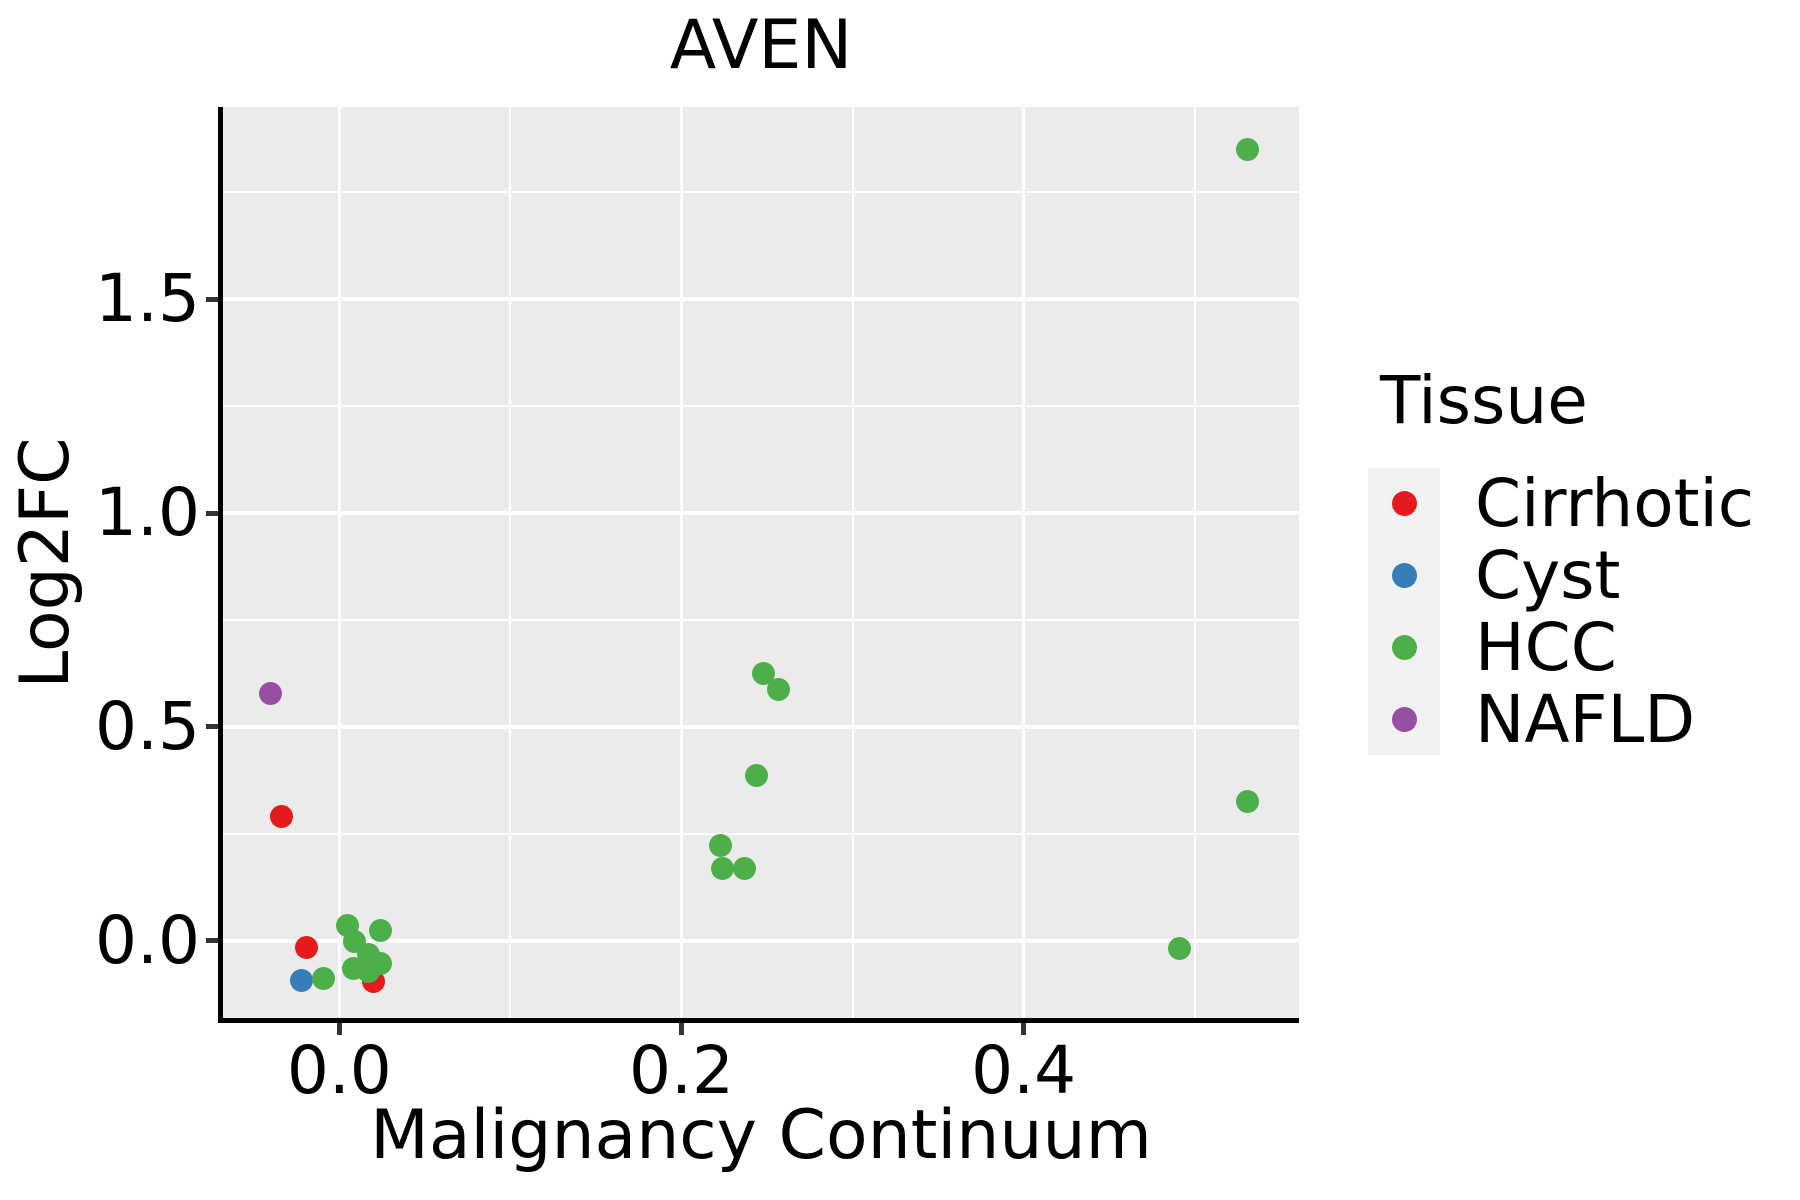 The width and height of the screenshot is (1800, 1200). I want to click on x-axis-line, so click(758, 1020).